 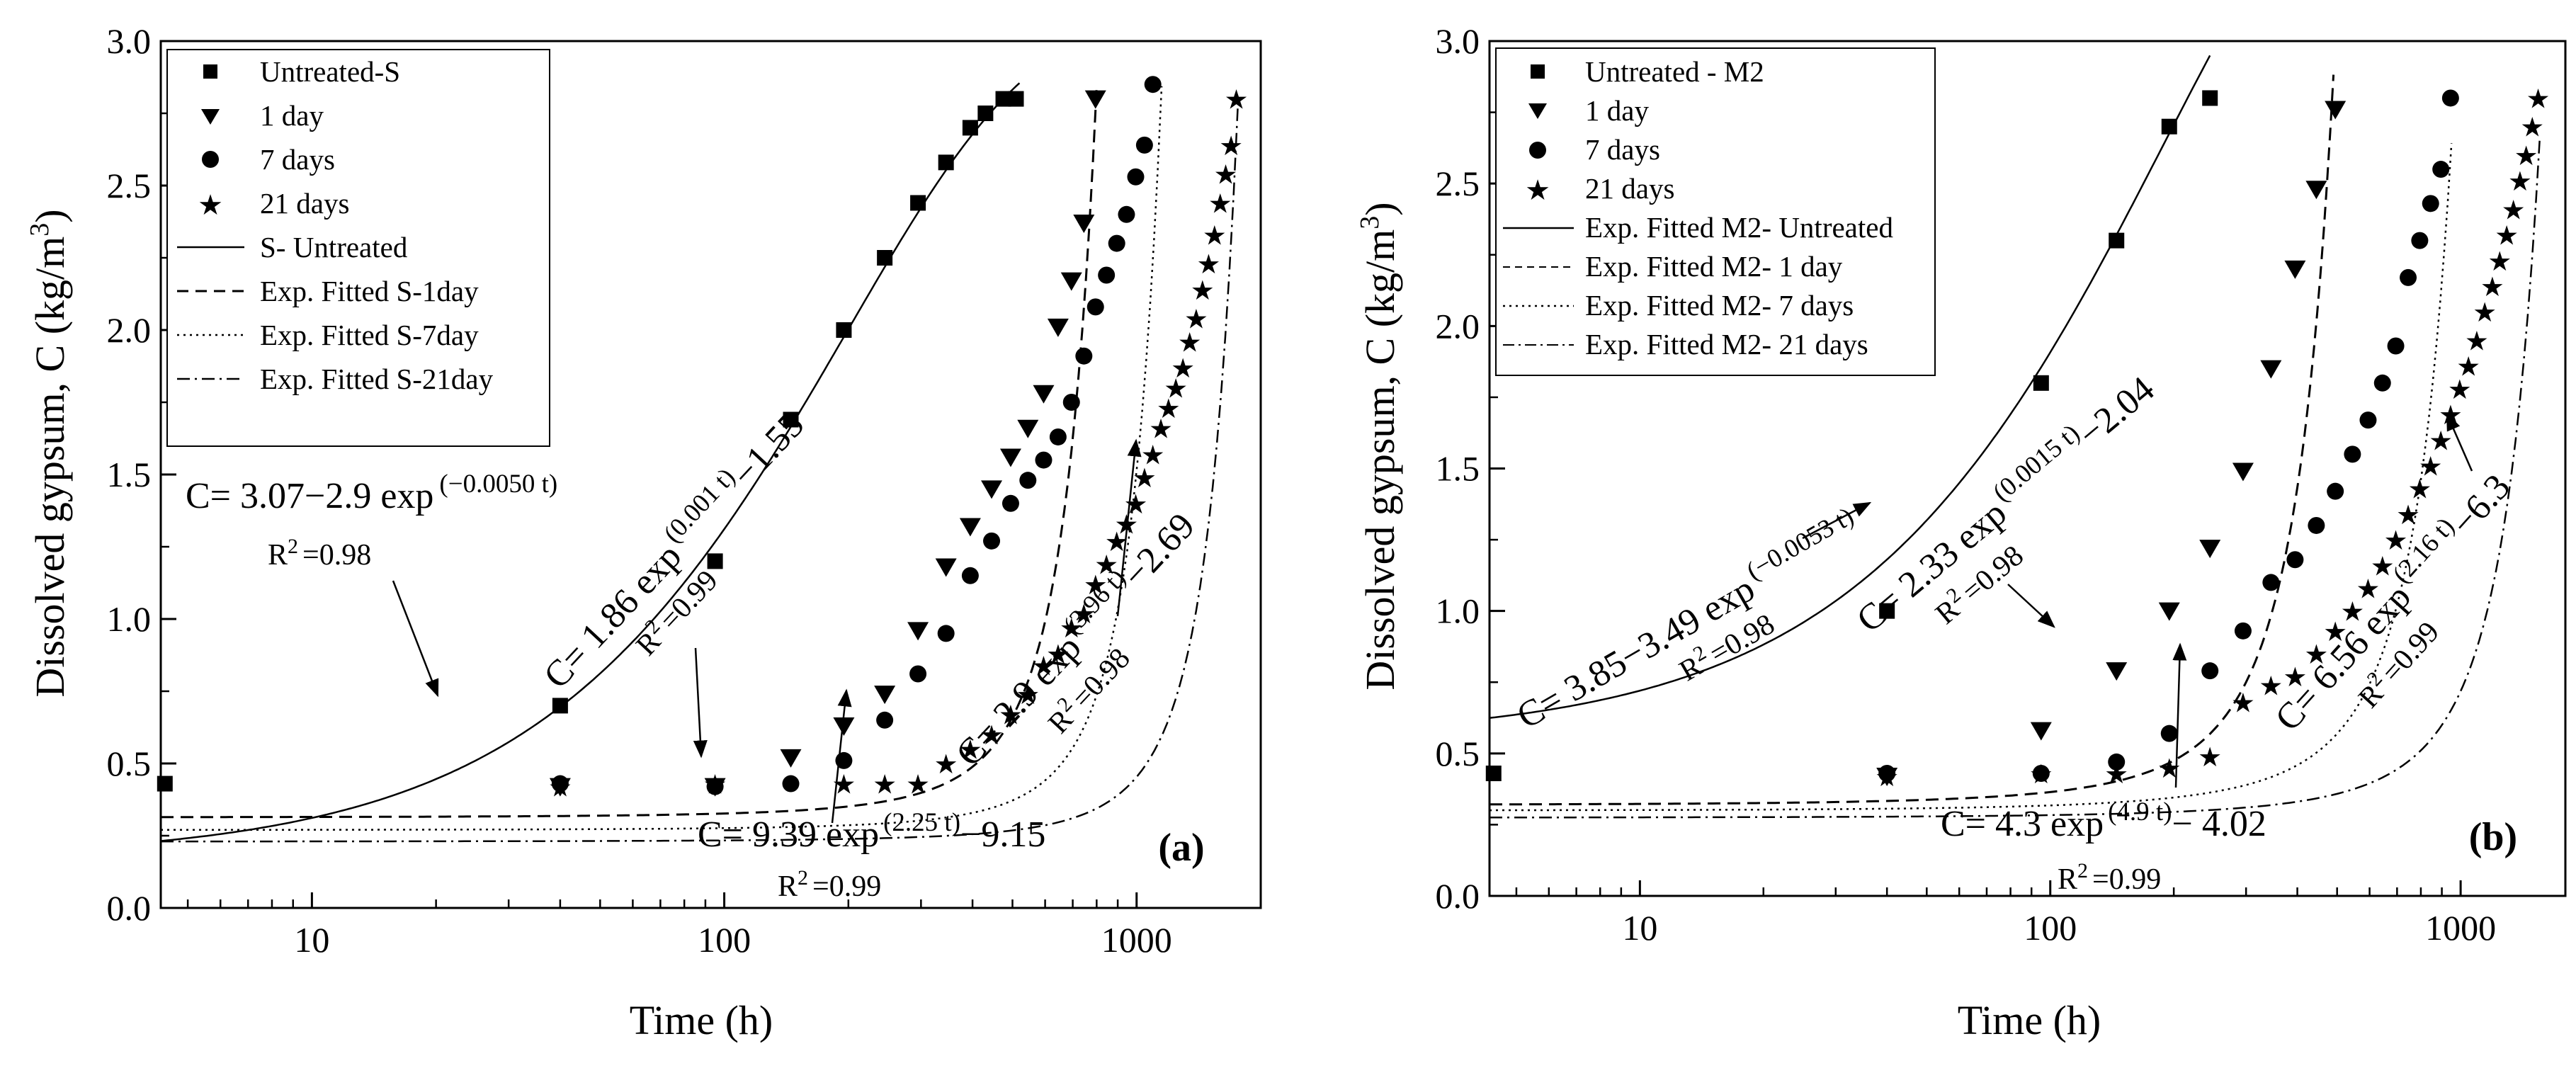 I want to click on x-tick-label: 10, so click(x=311, y=940).